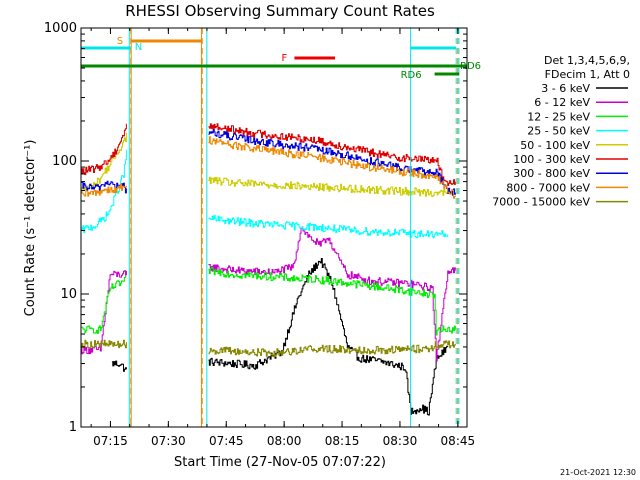 The image size is (640, 480). I want to click on saa-flag-label: S, so click(120, 41).